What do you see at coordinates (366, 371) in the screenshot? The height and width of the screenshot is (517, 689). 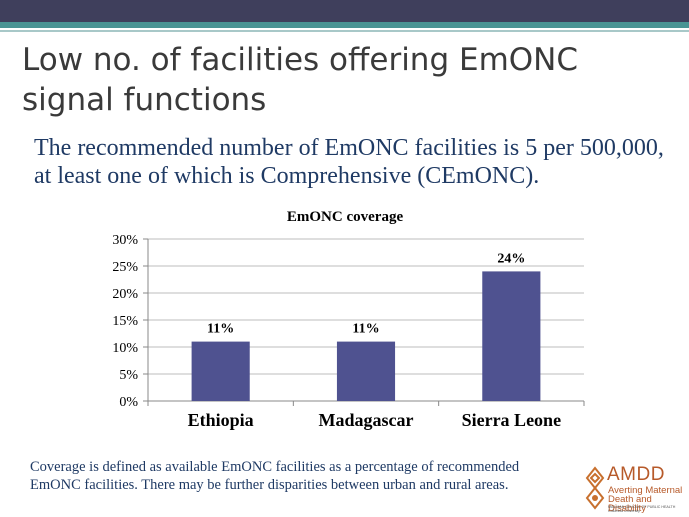 I see `bar-madagascar` at bounding box center [366, 371].